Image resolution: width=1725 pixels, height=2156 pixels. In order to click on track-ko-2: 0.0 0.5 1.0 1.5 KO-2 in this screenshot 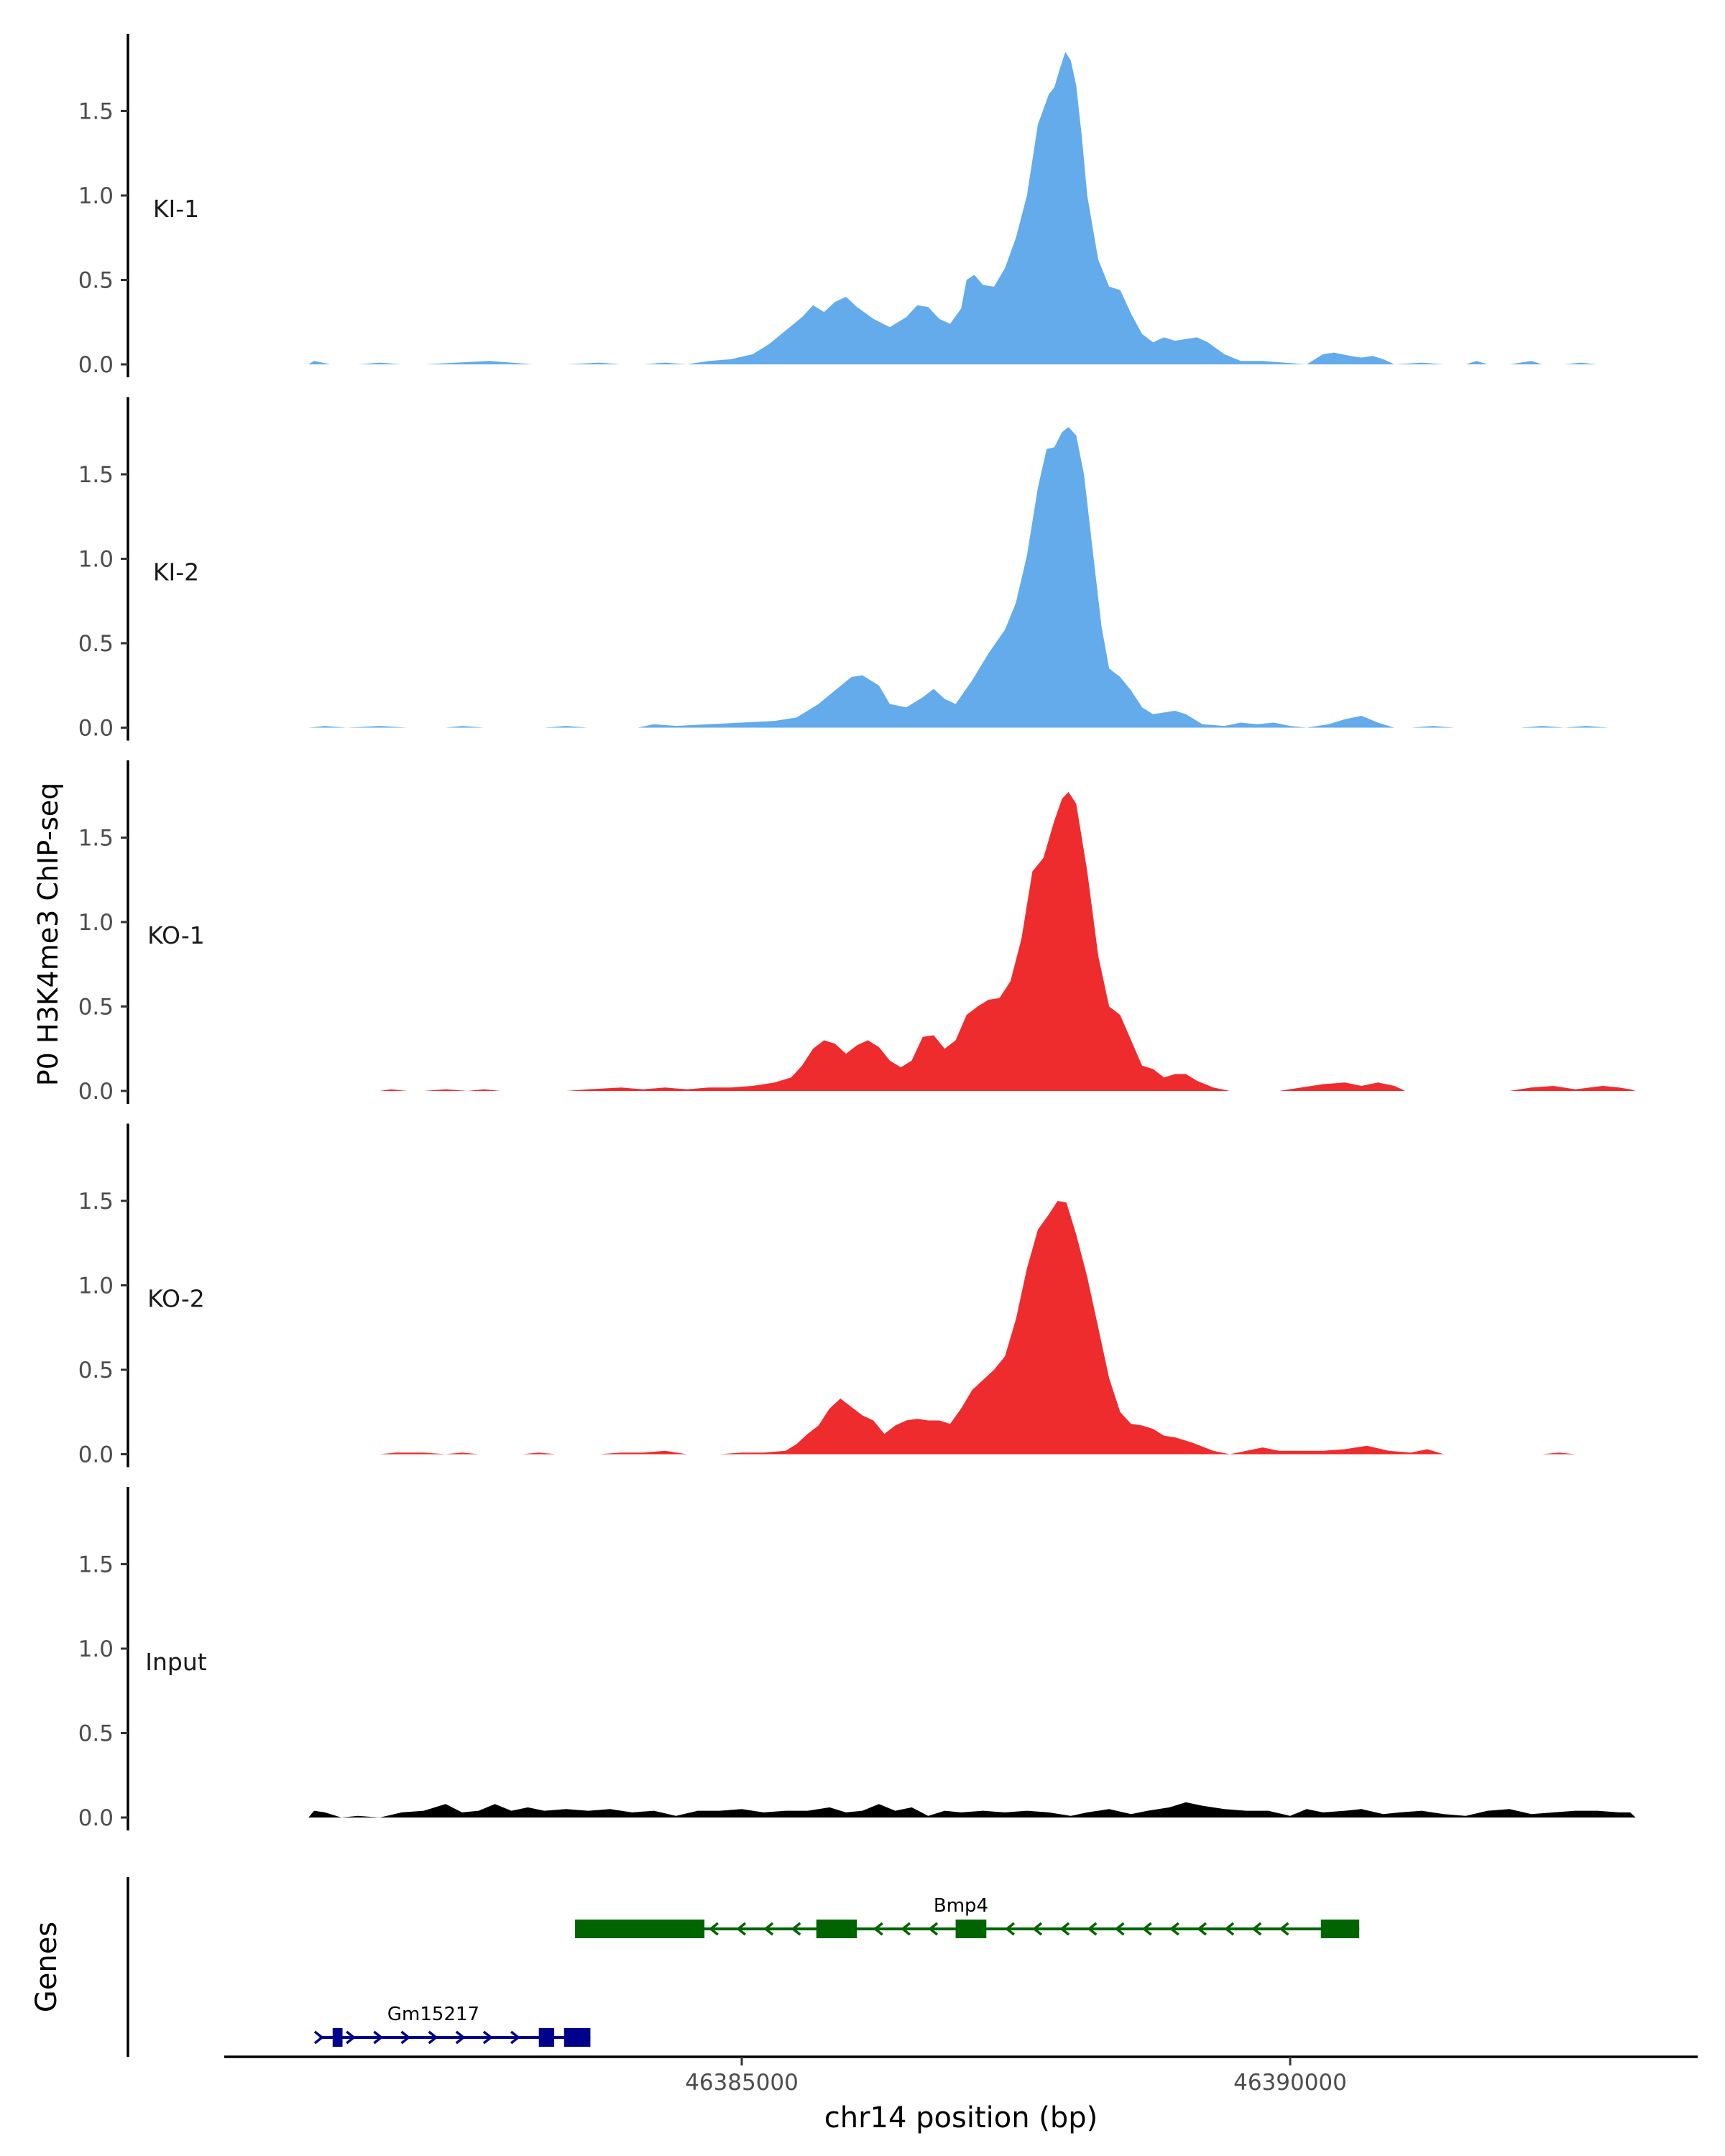, I will do `click(827, 1296)`.